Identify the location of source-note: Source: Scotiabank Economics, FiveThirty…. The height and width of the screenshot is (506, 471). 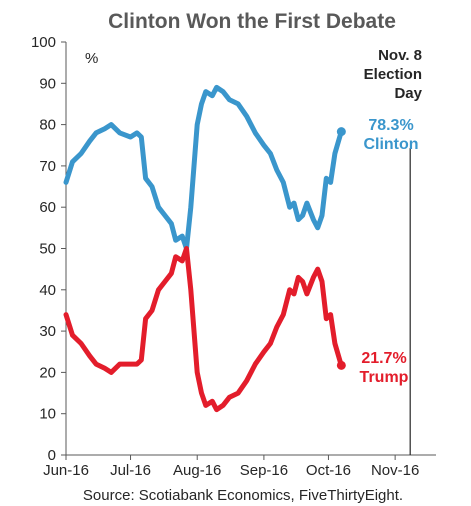
(243, 495).